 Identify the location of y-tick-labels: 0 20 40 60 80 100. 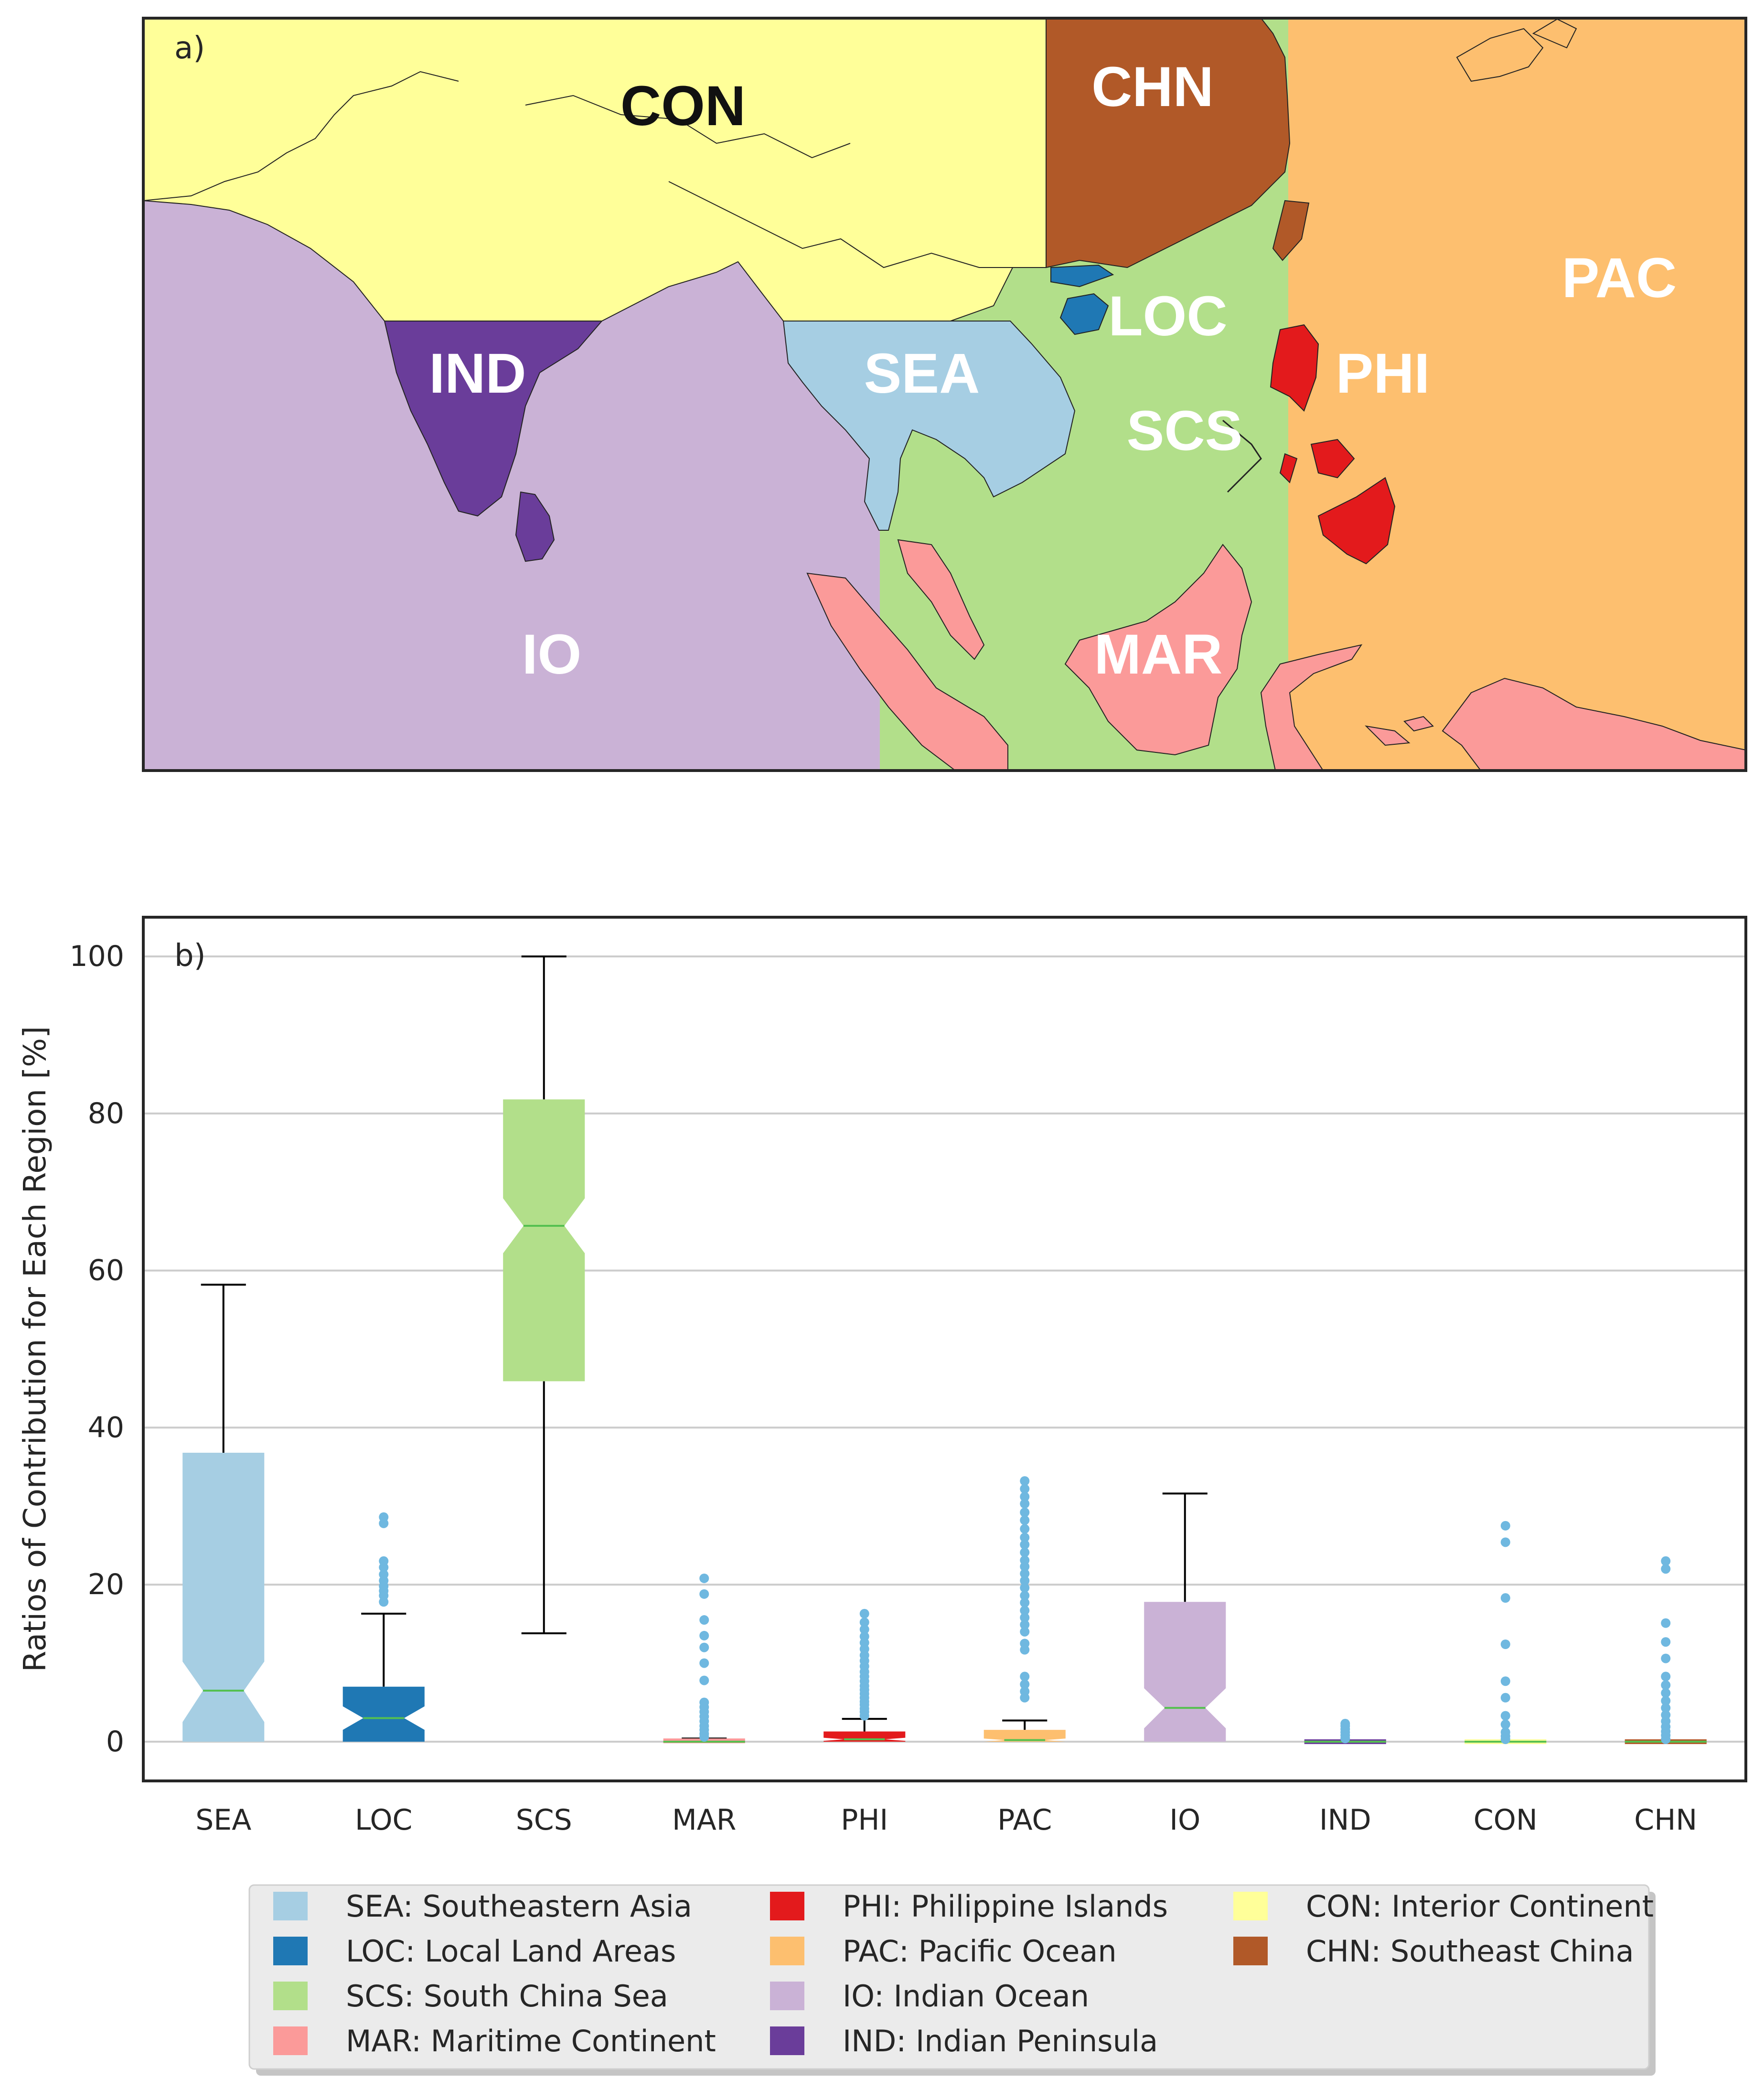
(96, 1349).